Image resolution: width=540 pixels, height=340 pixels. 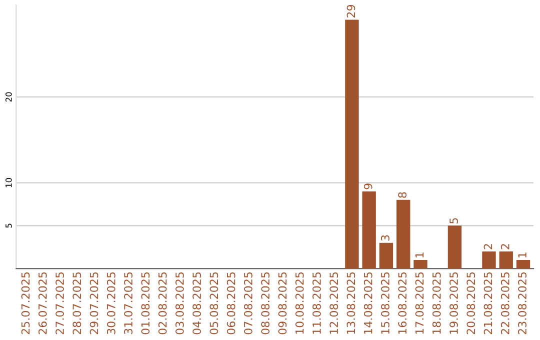 I want to click on x-tick-label: 07.08.2025, so click(x=248, y=303).